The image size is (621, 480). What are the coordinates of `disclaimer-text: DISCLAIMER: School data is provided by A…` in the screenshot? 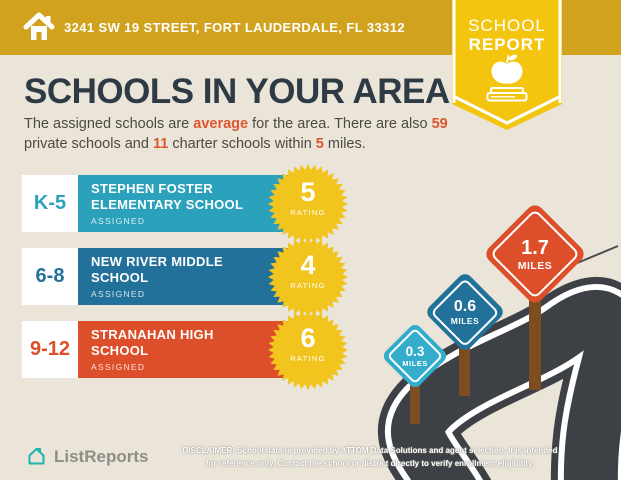 It's located at (370, 457).